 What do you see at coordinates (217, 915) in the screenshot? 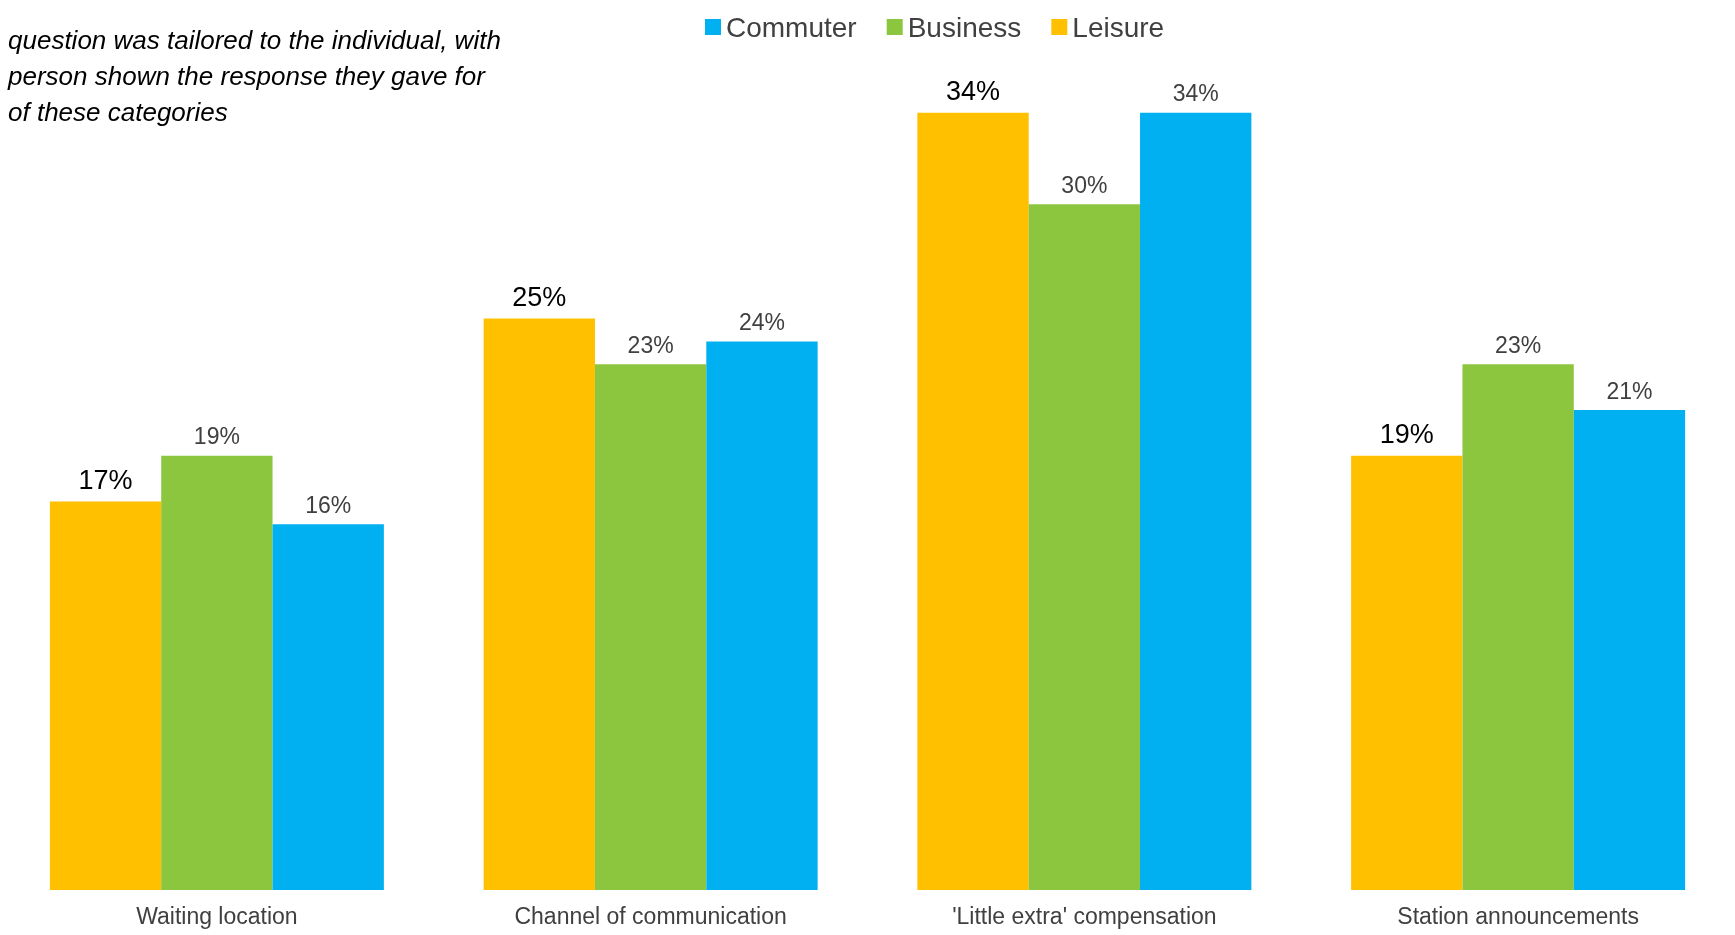
I see `x-tick-label: Waiting location` at bounding box center [217, 915].